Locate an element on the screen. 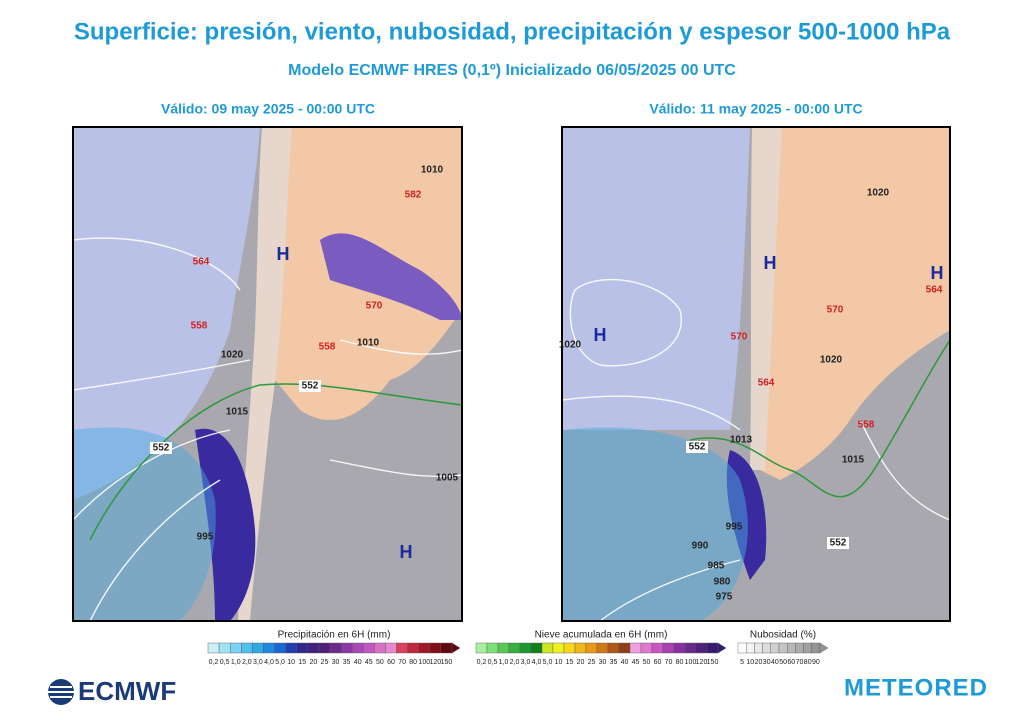 This screenshot has width=1024, height=720. contour-label: 564 is located at coordinates (201, 262).